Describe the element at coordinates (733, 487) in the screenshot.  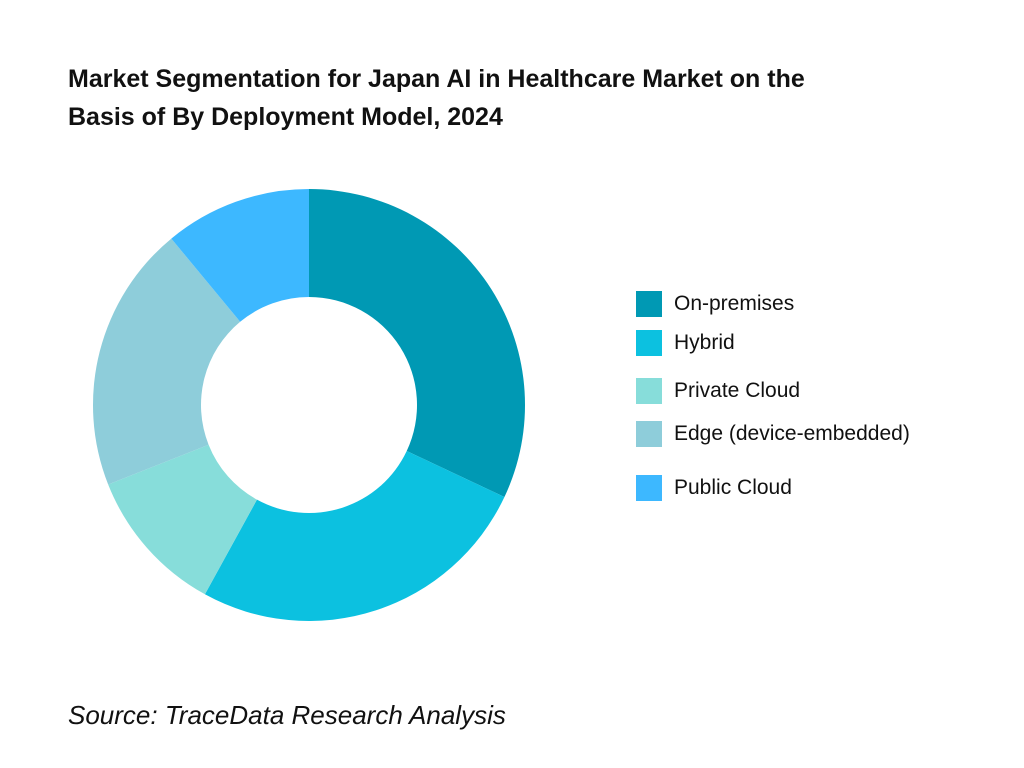
I see `legend-label-public-cloud: Public Cloud` at that location.